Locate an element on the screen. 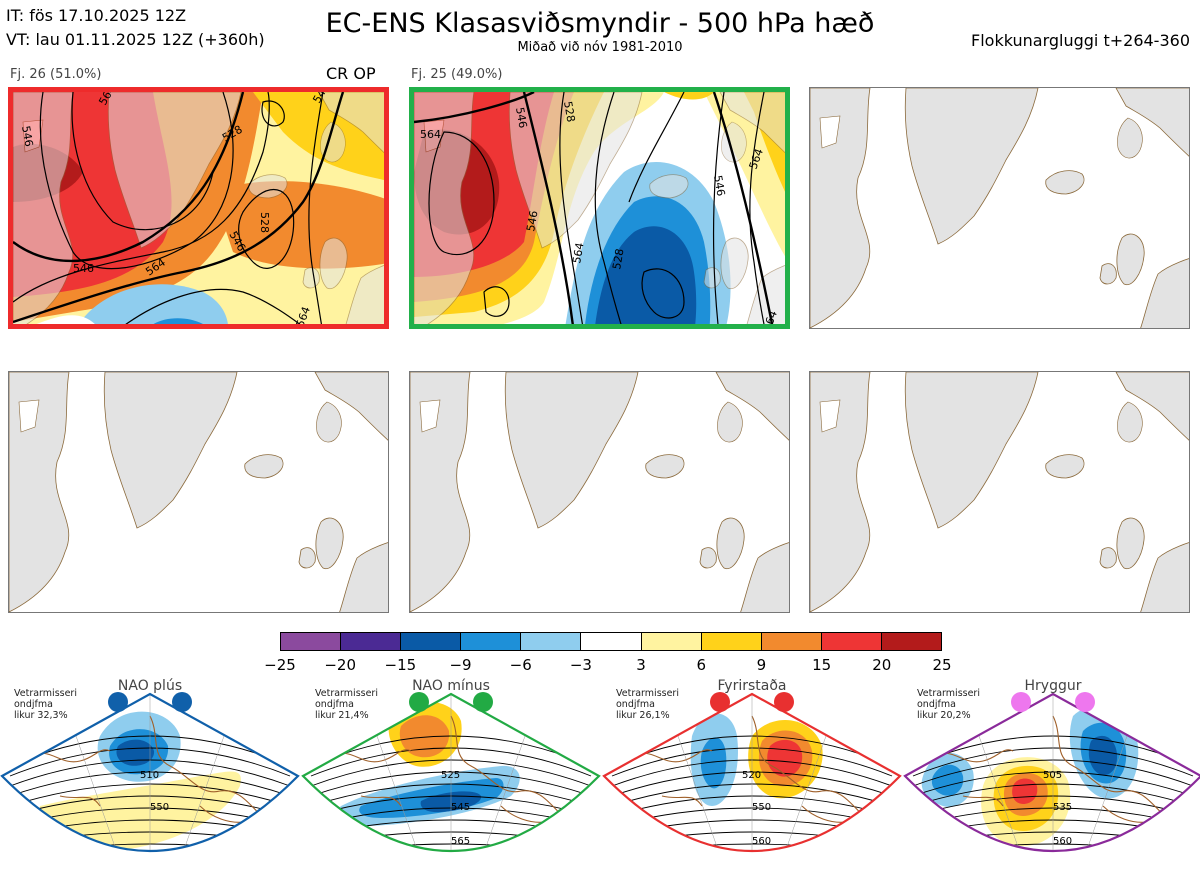  regime-contour-label: 565 is located at coordinates (460, 841).